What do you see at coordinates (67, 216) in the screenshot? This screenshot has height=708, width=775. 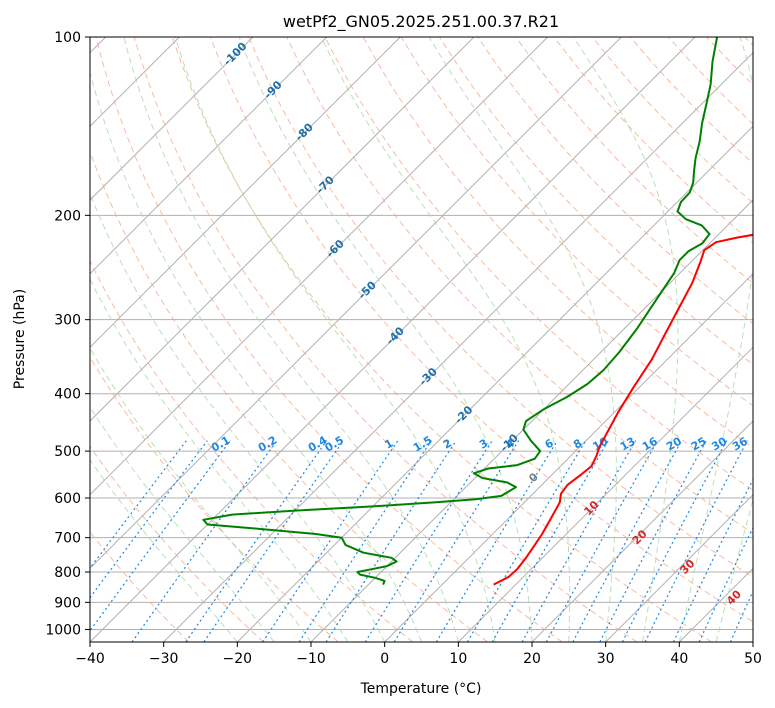 I see `y-tick-label: 200` at bounding box center [67, 216].